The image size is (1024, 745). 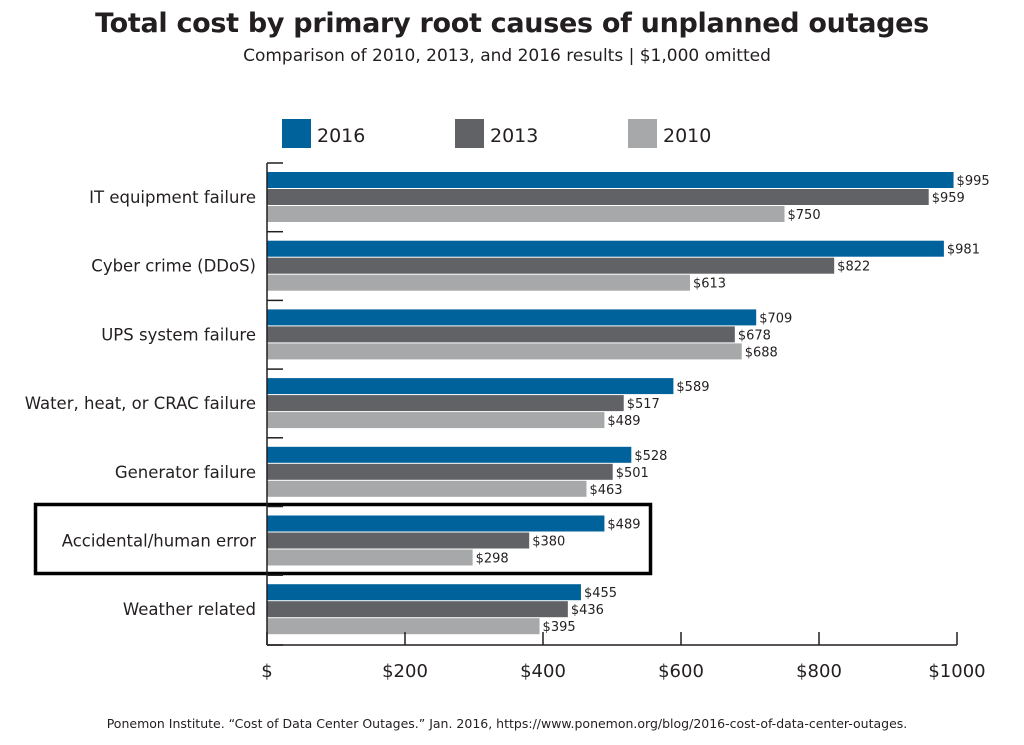 I want to click on bar-accidental-human-error-2010, so click(x=370, y=557).